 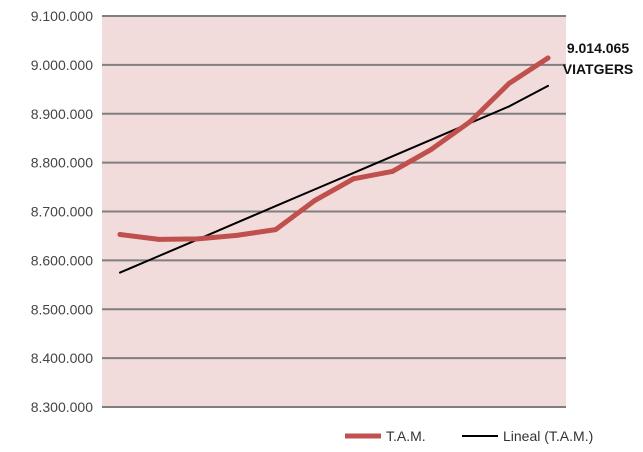 What do you see at coordinates (598, 48) in the screenshot?
I see `annotation-value-label: 9.014.065` at bounding box center [598, 48].